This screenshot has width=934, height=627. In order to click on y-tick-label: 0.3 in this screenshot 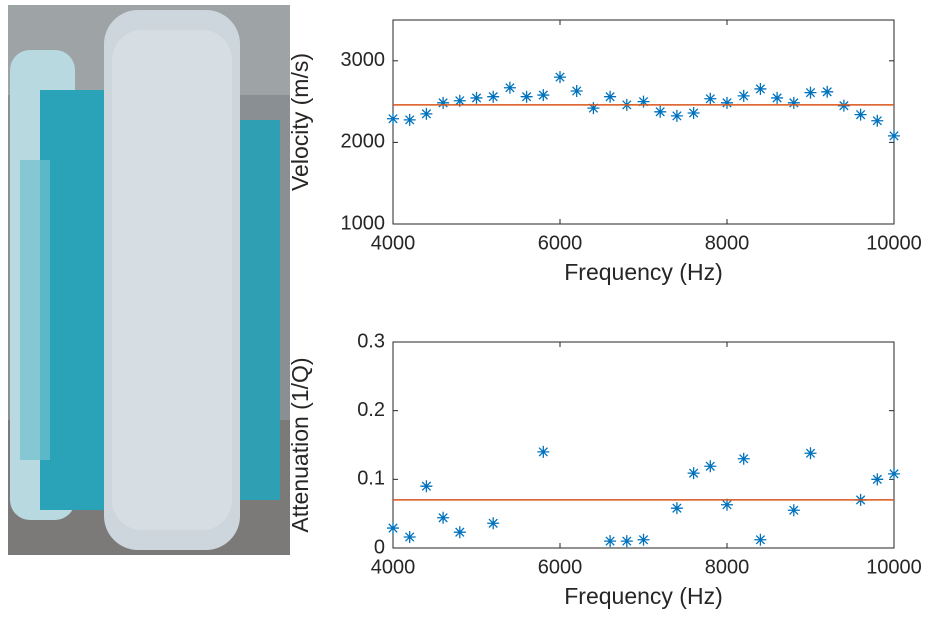, I will do `click(371, 341)`.